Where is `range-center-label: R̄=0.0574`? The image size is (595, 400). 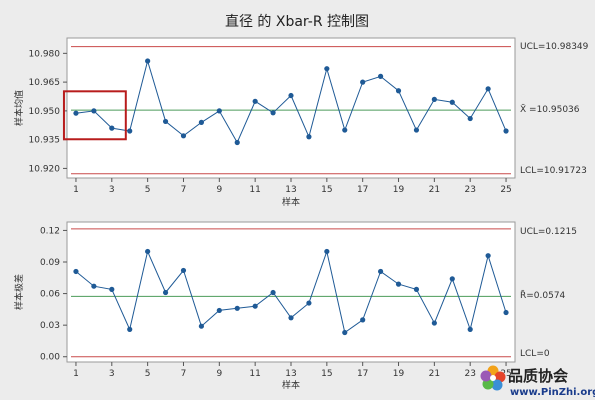 range-center-label: R̄=0.0574 is located at coordinates (543, 295).